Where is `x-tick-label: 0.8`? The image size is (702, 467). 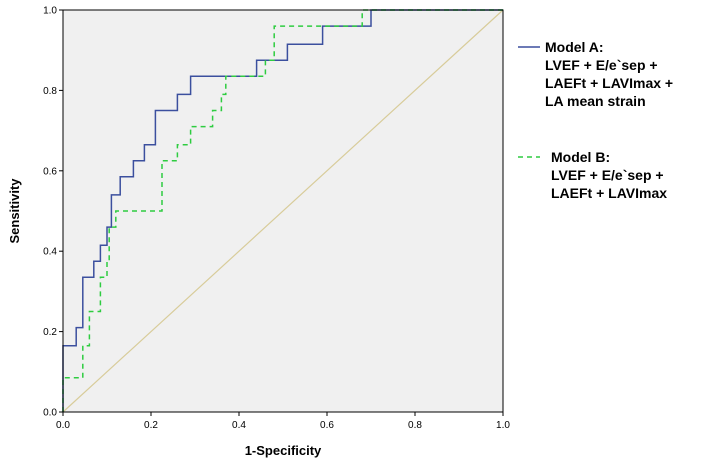 x-tick-label: 0.8 is located at coordinates (415, 425).